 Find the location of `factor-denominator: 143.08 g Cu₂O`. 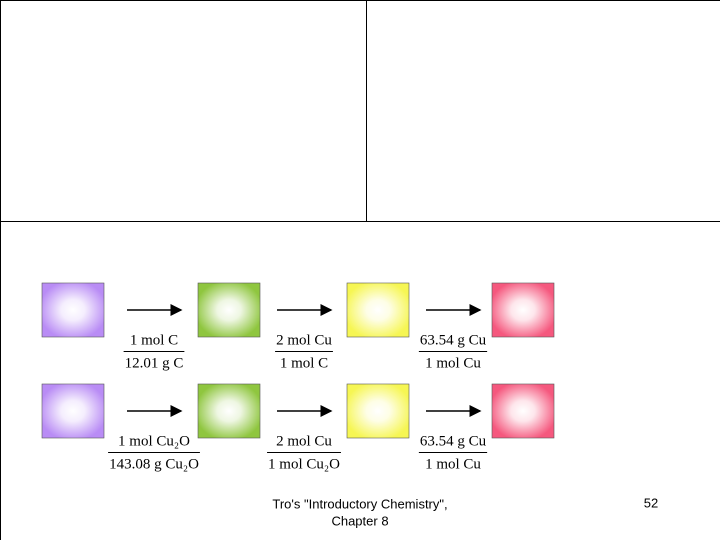

factor-denominator: 143.08 g Cu₂O is located at coordinates (154, 464).